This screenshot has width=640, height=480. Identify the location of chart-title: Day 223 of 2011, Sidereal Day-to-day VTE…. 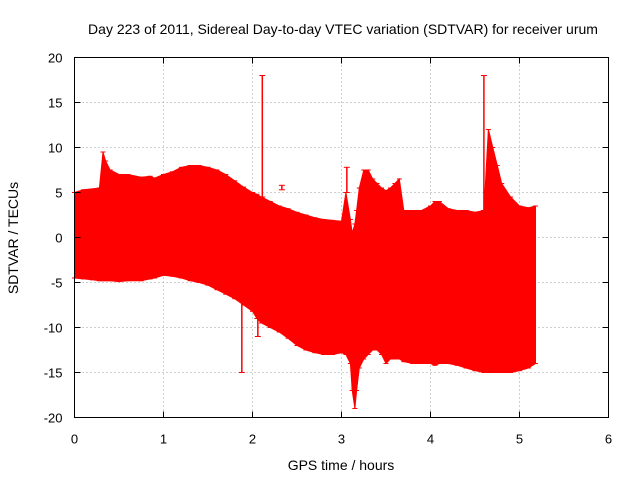
(343, 29).